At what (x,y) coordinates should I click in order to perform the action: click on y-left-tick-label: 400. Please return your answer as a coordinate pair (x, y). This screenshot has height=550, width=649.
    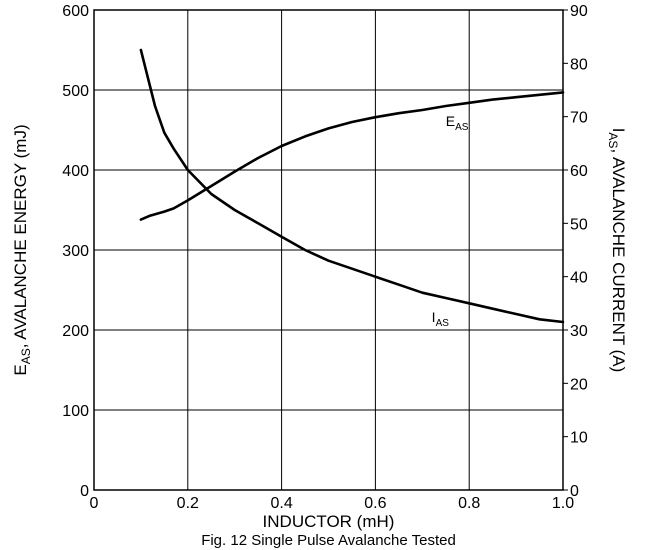
    Looking at the image, I should click on (75, 171).